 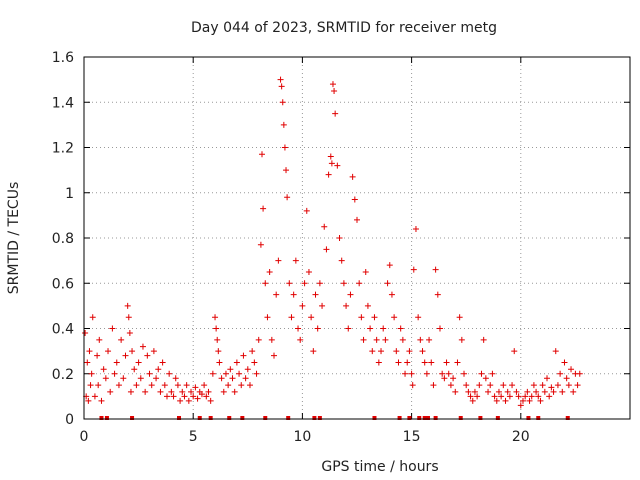 I want to click on y-tick-label: 1.6, so click(x=63, y=58).